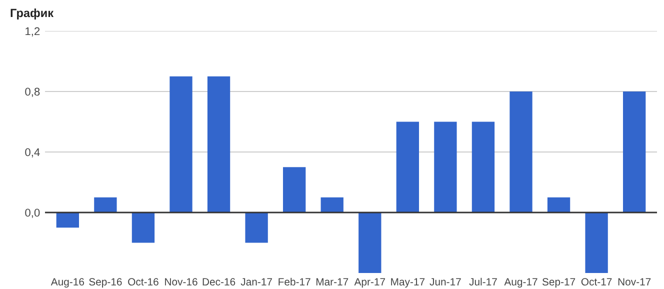  What do you see at coordinates (408, 283) in the screenshot?
I see `x-tick-label: May-17` at bounding box center [408, 283].